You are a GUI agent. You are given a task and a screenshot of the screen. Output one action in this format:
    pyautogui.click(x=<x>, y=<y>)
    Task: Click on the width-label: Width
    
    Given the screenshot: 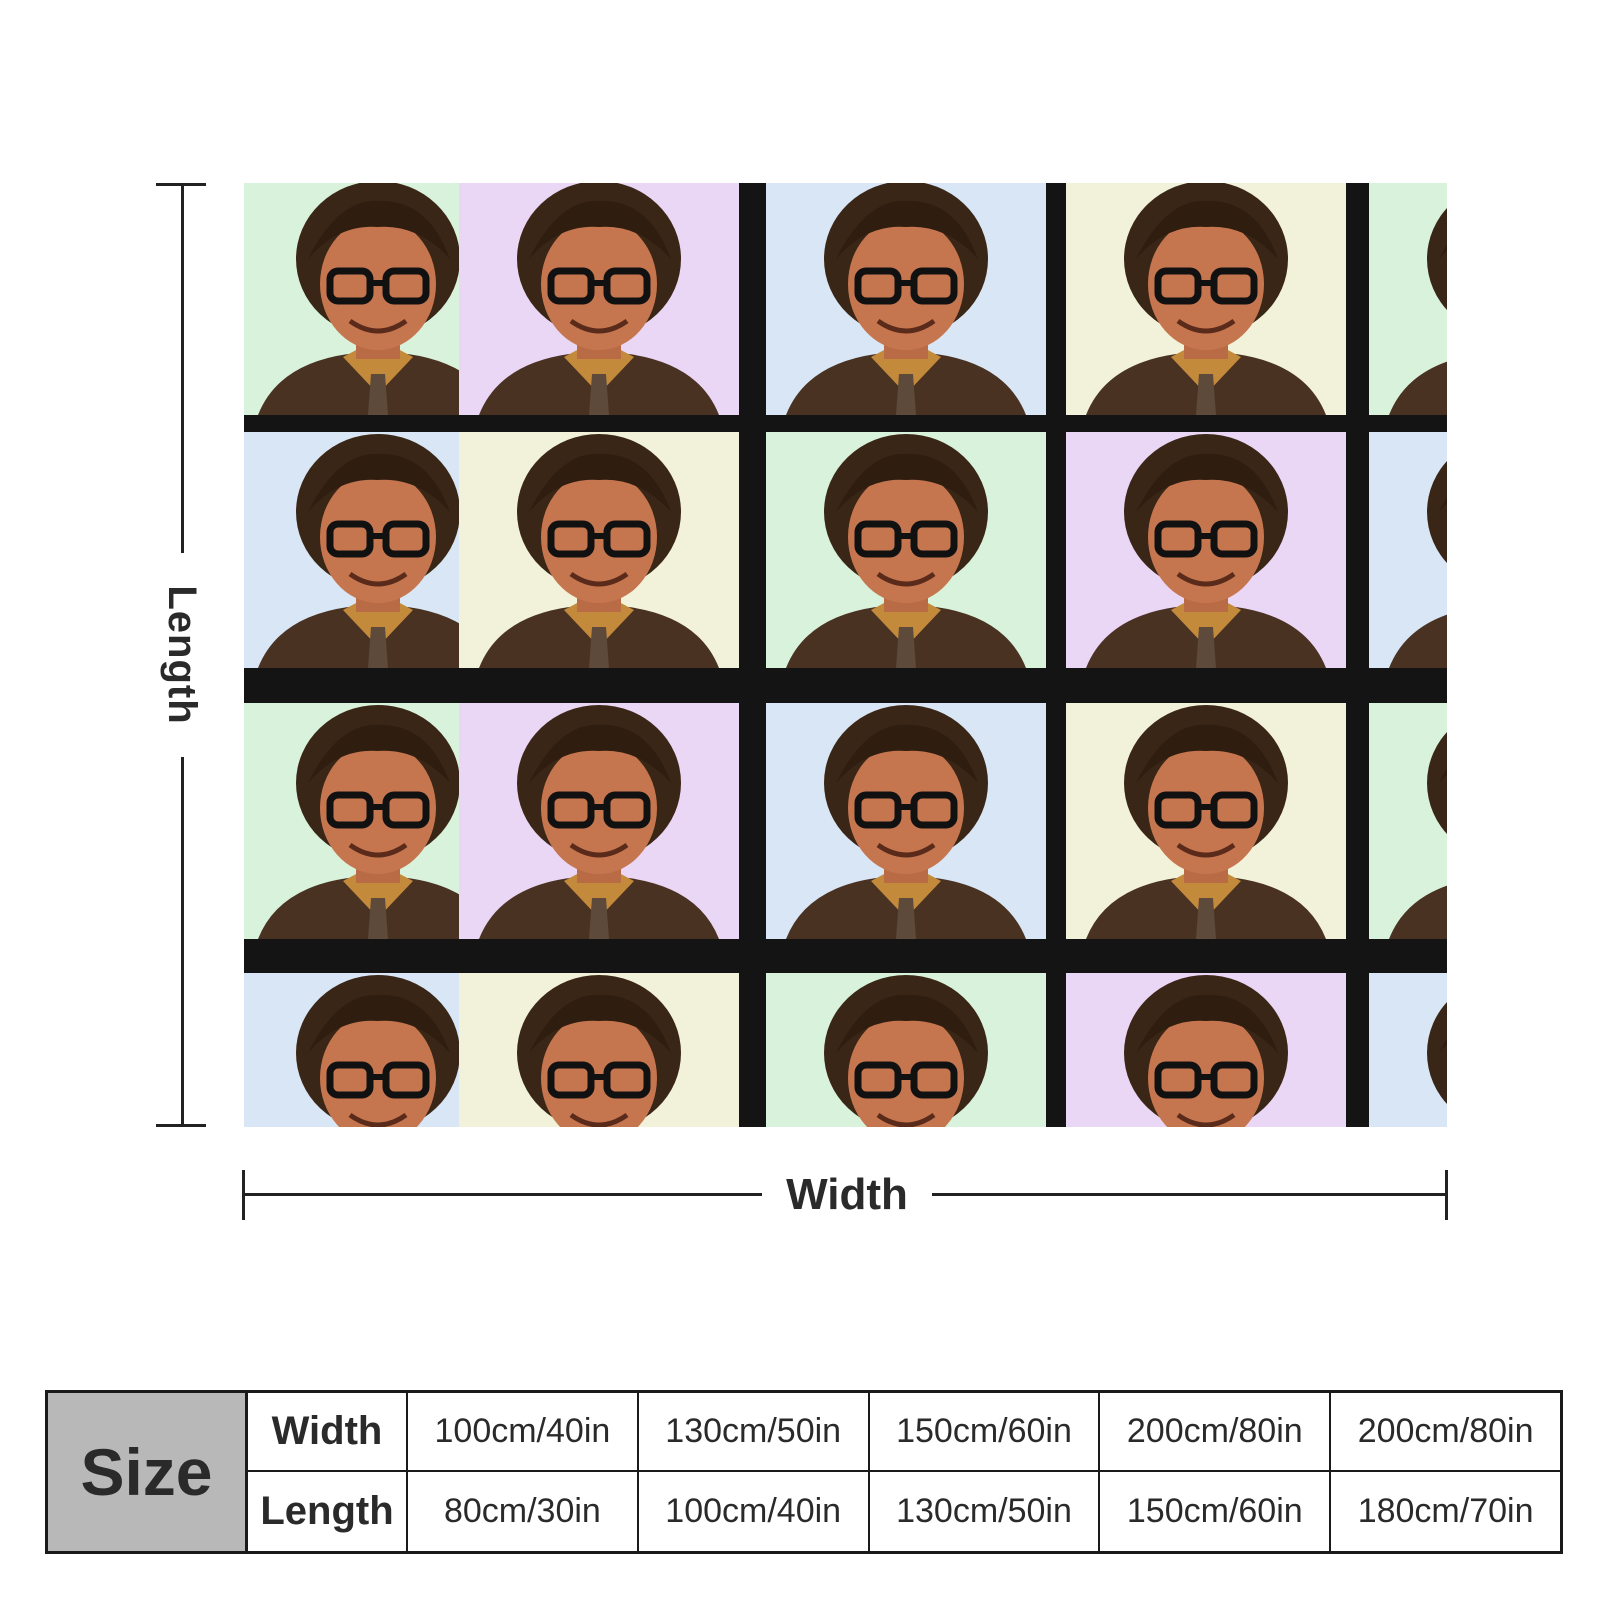 What is the action you would take?
    pyautogui.click(x=847, y=1194)
    